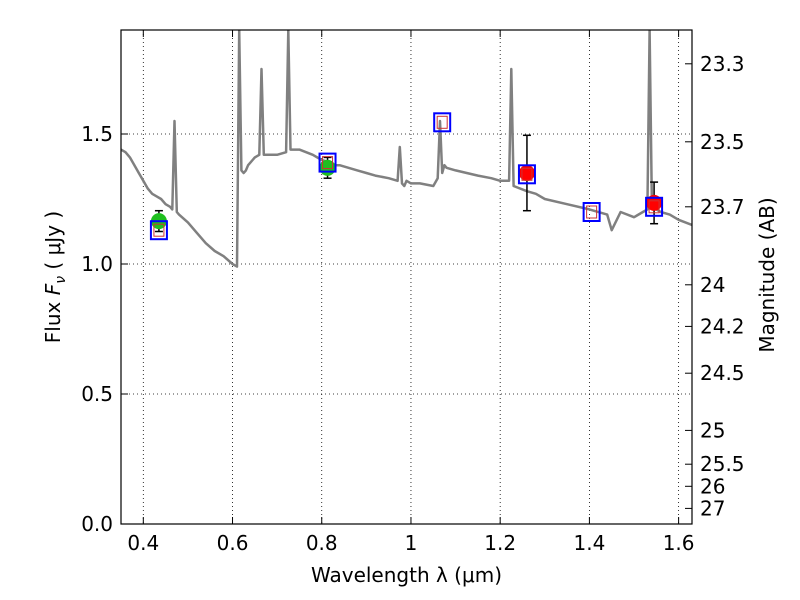 The width and height of the screenshot is (800, 600). I want to click on x-tick-label: 1.2, so click(500, 543).